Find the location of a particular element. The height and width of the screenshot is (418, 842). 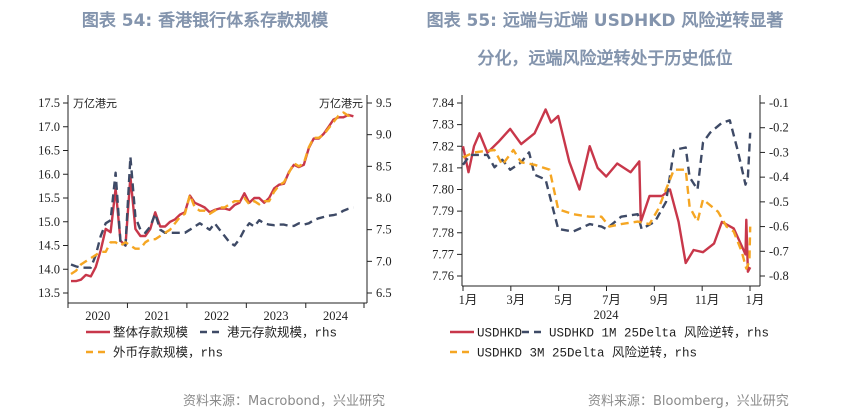

legend-label-1-2: USDHKD 3M 25Delta 风险逆转，rhs is located at coordinates (587, 353).